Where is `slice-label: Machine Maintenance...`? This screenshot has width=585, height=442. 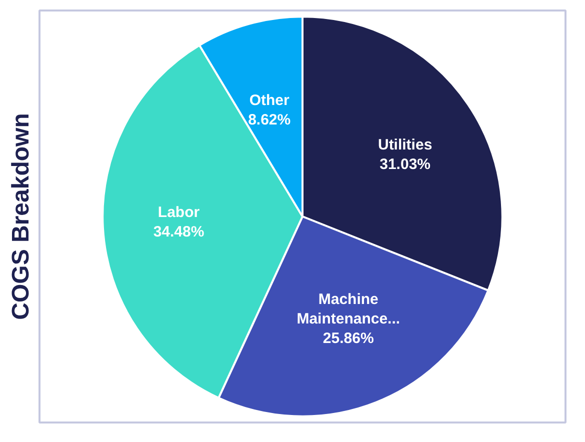 slice-label: Machine Maintenance... is located at coordinates (348, 309).